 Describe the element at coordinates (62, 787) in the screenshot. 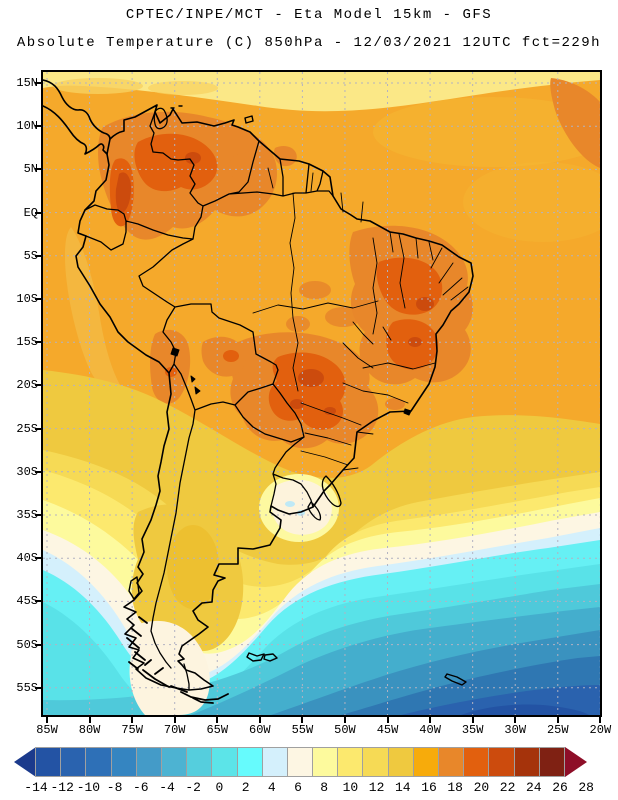

I see `colorbar-tick-label: -12` at that location.